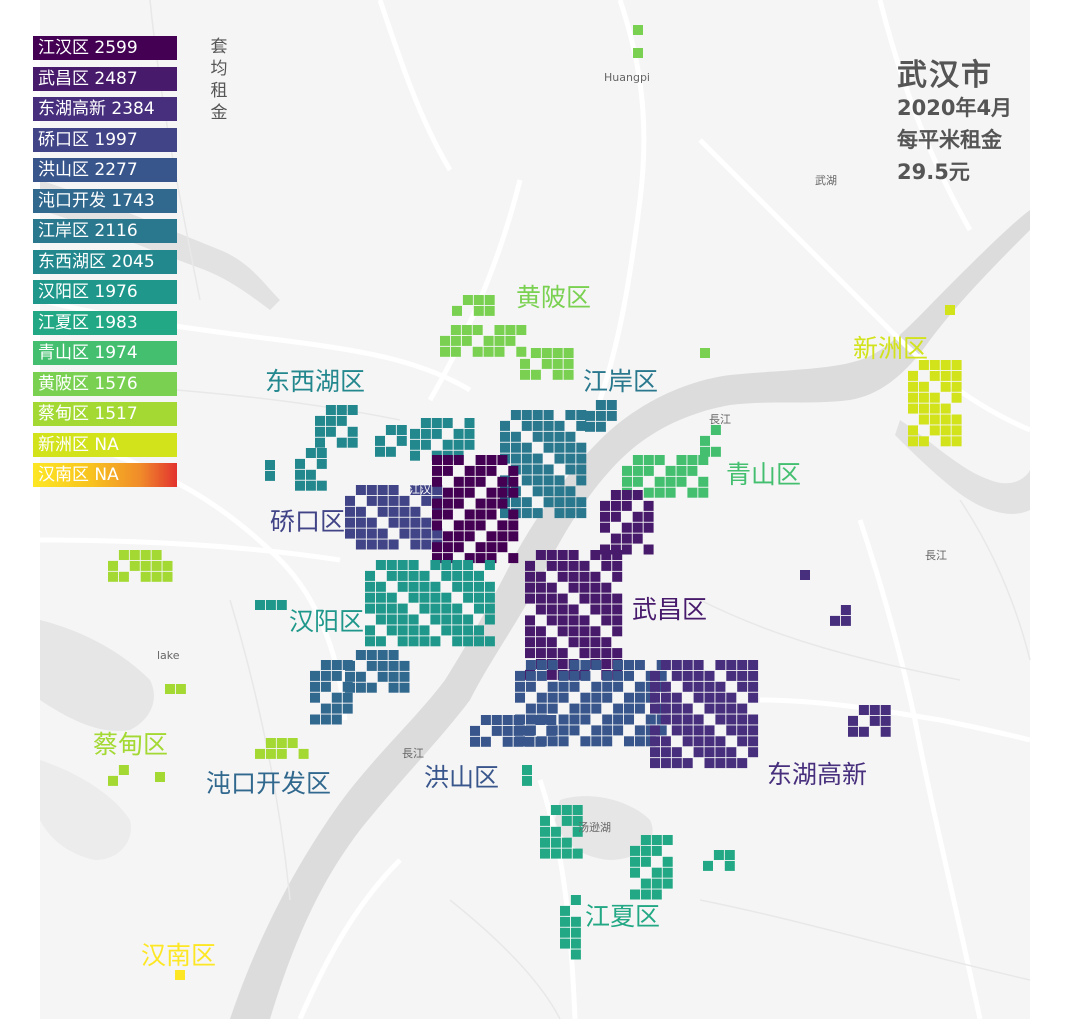 The image size is (1080, 1019). Describe the element at coordinates (554, 297) in the screenshot. I see `district-label-huangpi: 黄陂区` at that location.